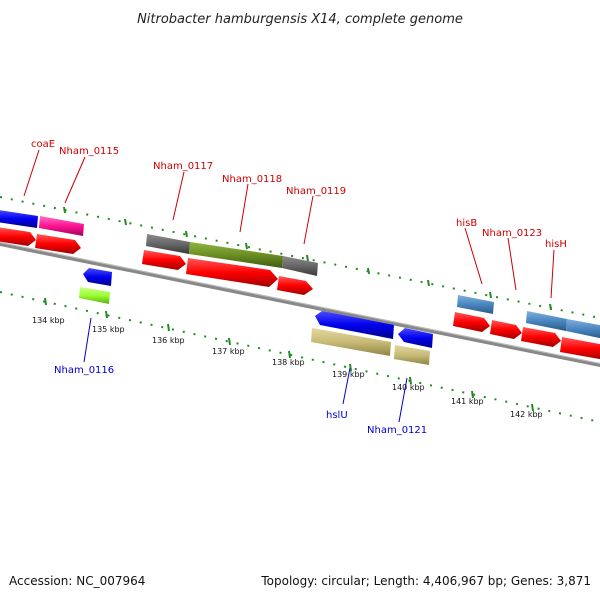  I want to click on gene-coaE-feature, so click(19, 219).